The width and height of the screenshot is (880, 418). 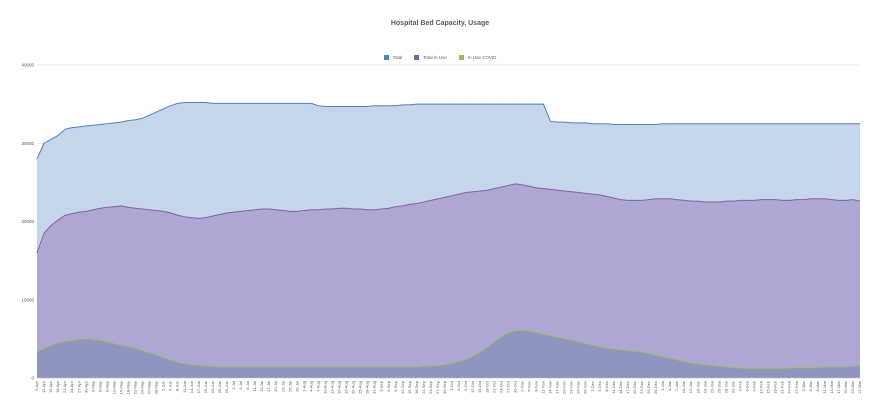 I want to click on x-tick-label: 11-Dec, so click(x=613, y=387).